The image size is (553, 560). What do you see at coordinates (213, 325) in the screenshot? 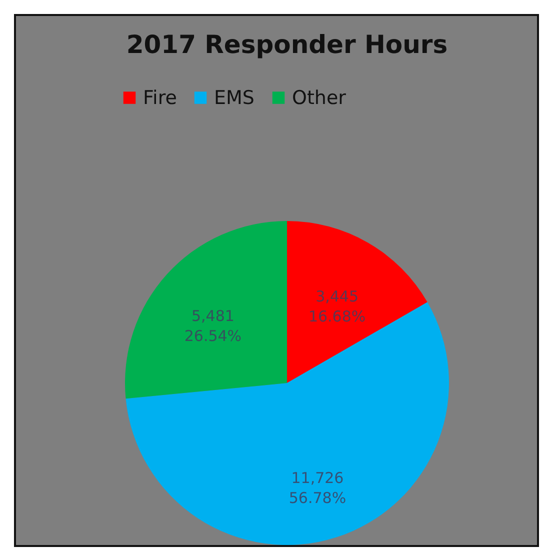
I see `data-label: 5,481 26.54%` at bounding box center [213, 325].